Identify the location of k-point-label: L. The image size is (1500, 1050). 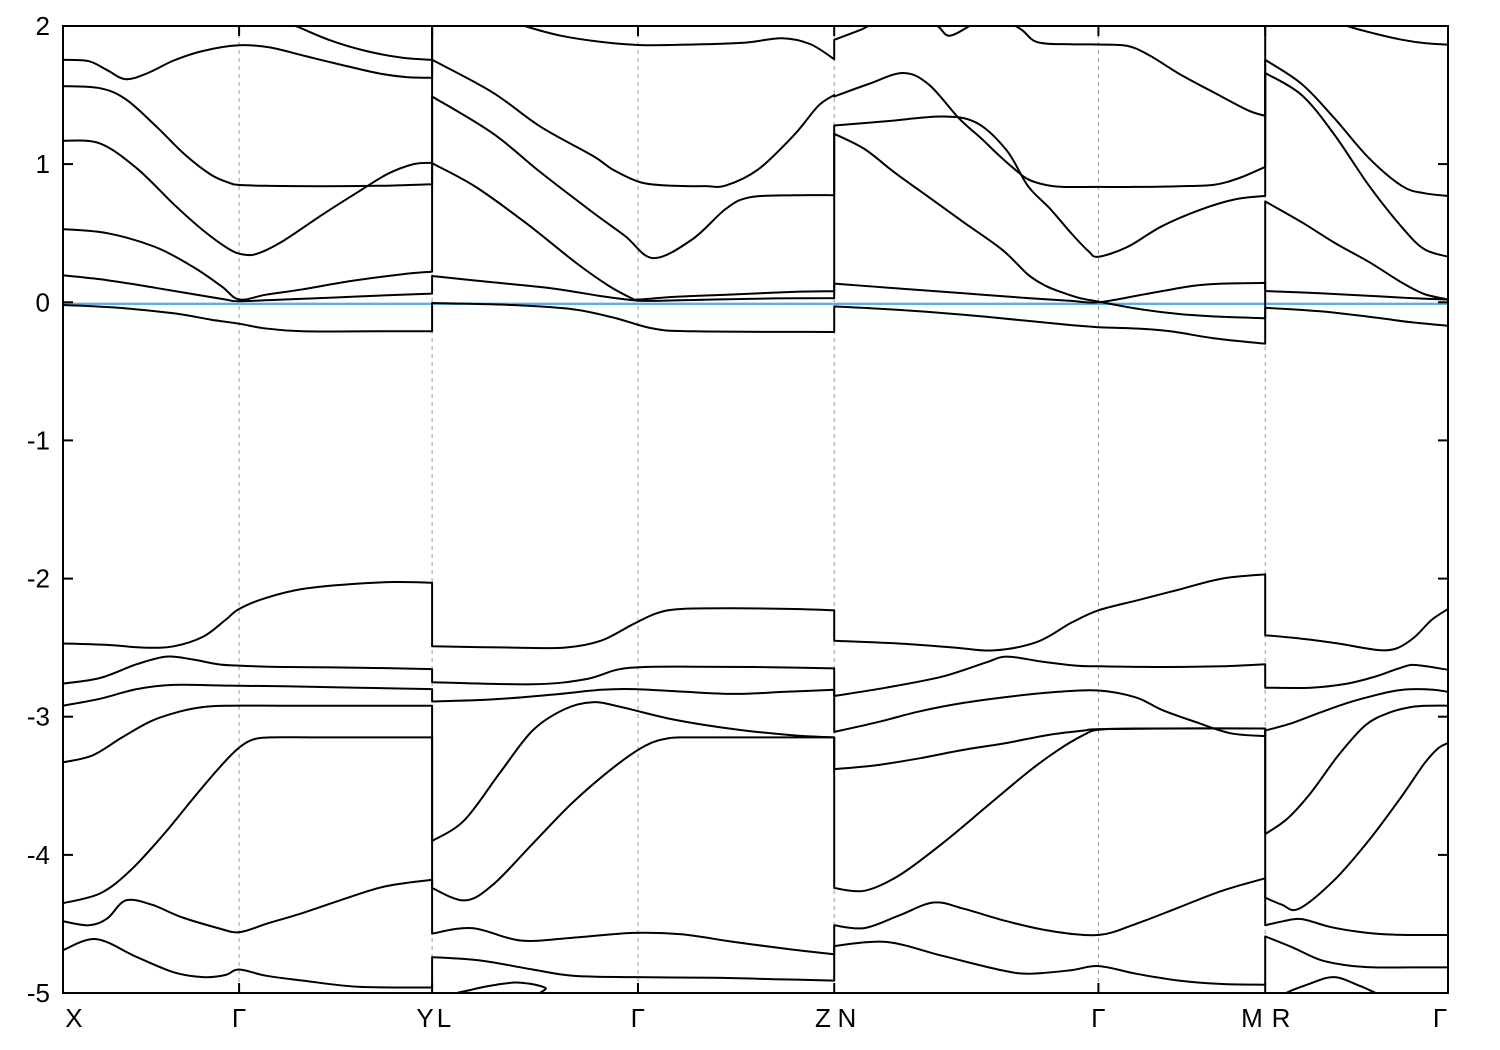
(444, 1018).